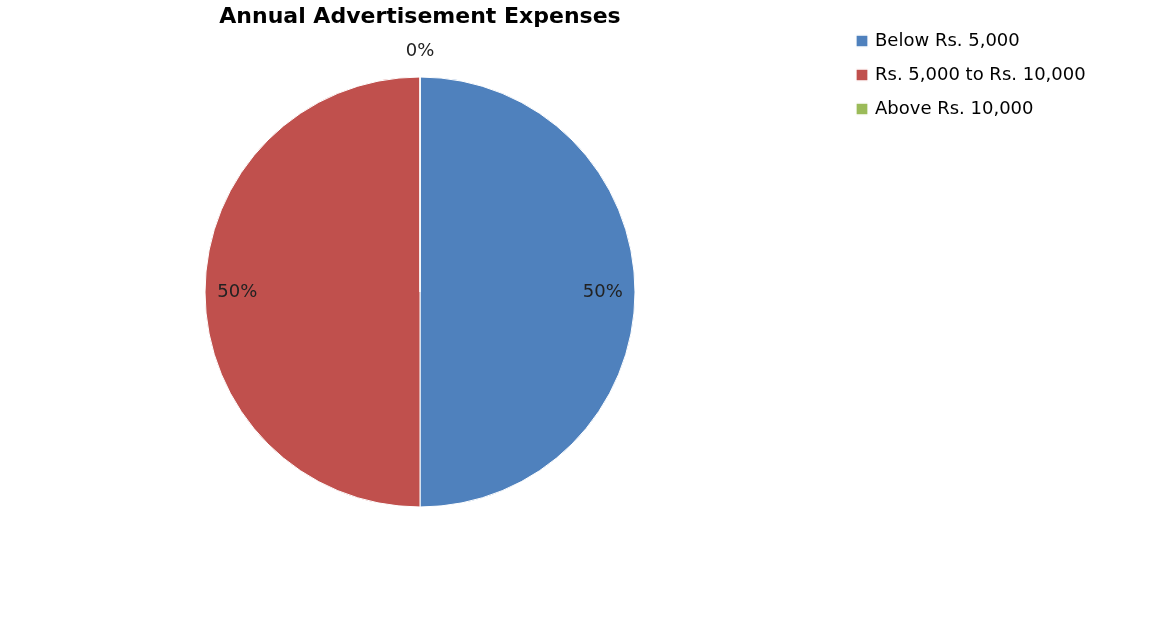 The width and height of the screenshot is (1169, 627). I want to click on legend-label: Rs. 5,000 to Rs. 10,000, so click(980, 73).